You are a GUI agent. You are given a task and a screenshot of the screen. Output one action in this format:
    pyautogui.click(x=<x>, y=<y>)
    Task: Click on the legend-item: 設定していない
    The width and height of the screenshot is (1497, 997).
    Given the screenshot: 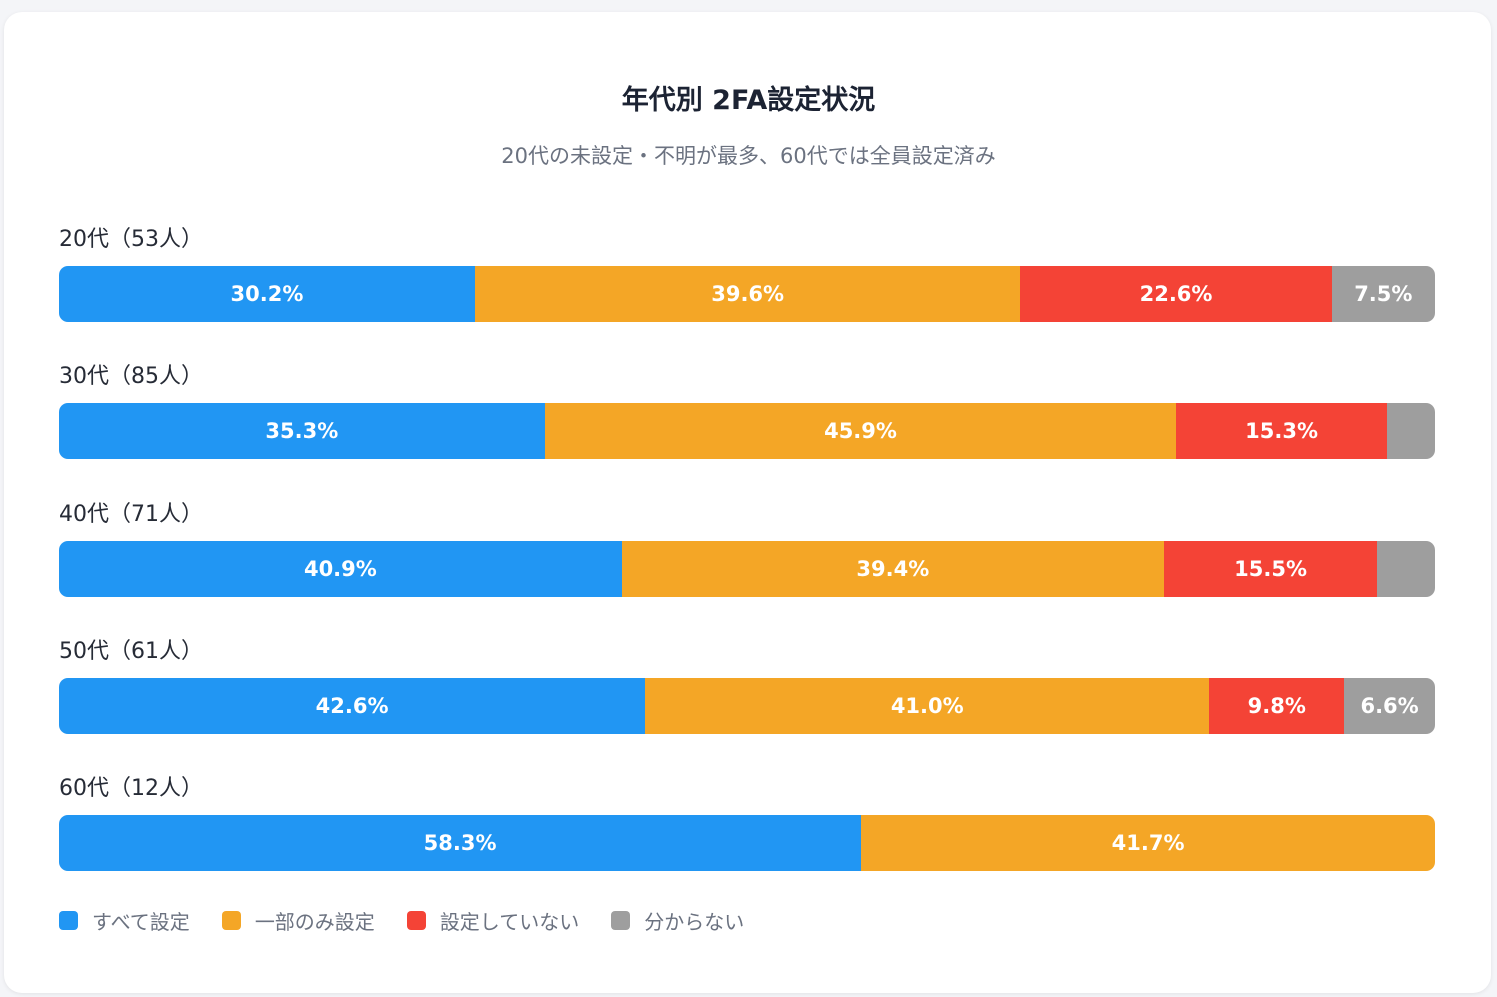 What is the action you would take?
    pyautogui.click(x=493, y=920)
    